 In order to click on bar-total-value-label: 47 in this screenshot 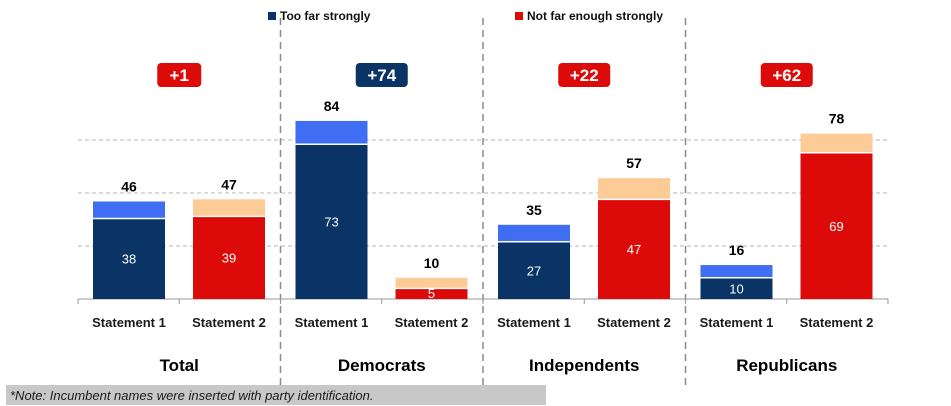, I will do `click(229, 184)`.